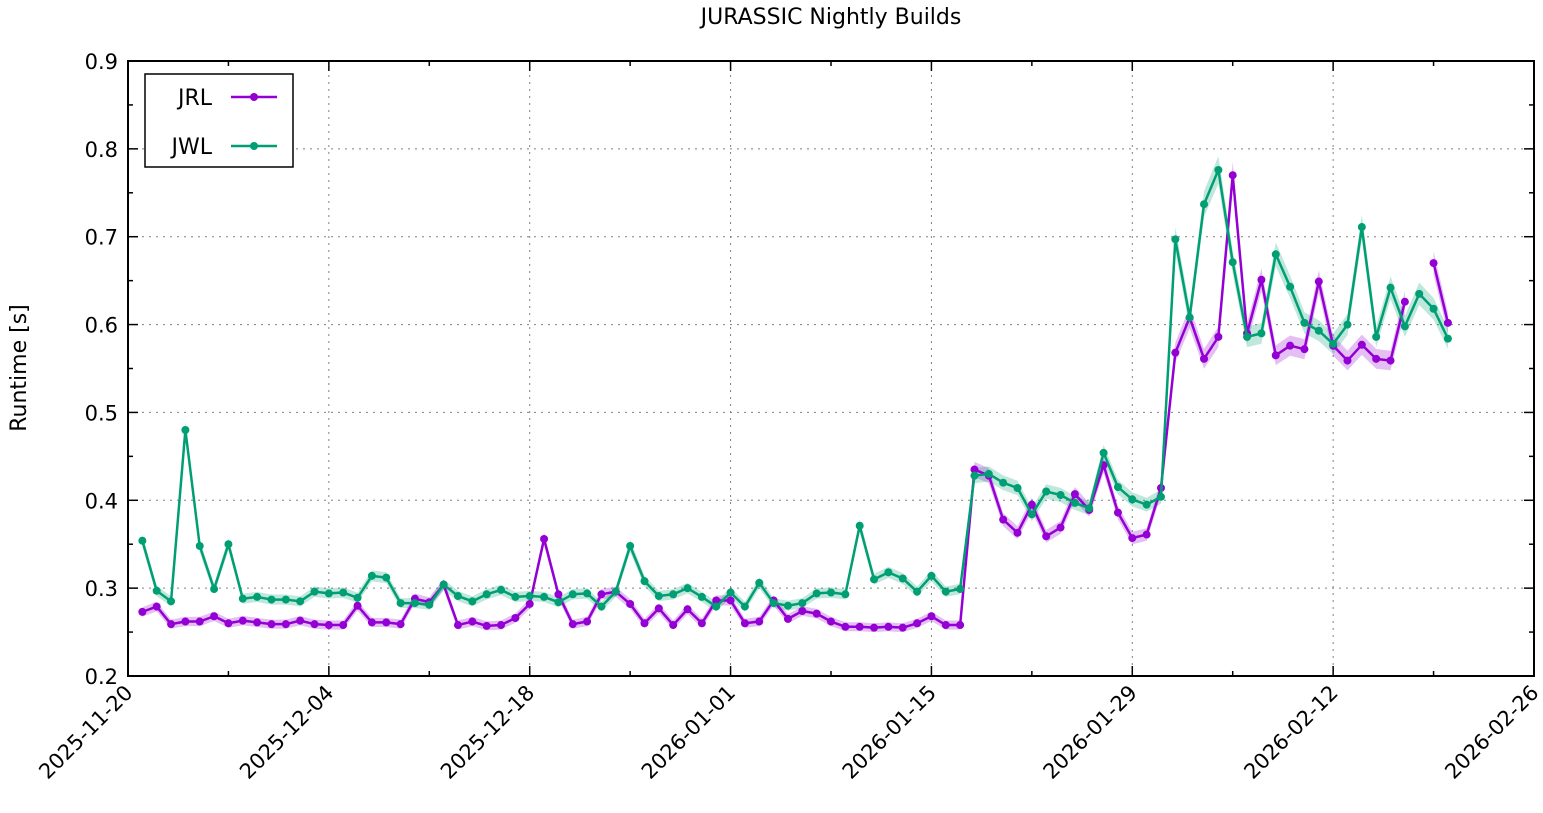  What do you see at coordinates (1491, 732) in the screenshot?
I see `x-tick-label: 2026-02-26` at bounding box center [1491, 732].